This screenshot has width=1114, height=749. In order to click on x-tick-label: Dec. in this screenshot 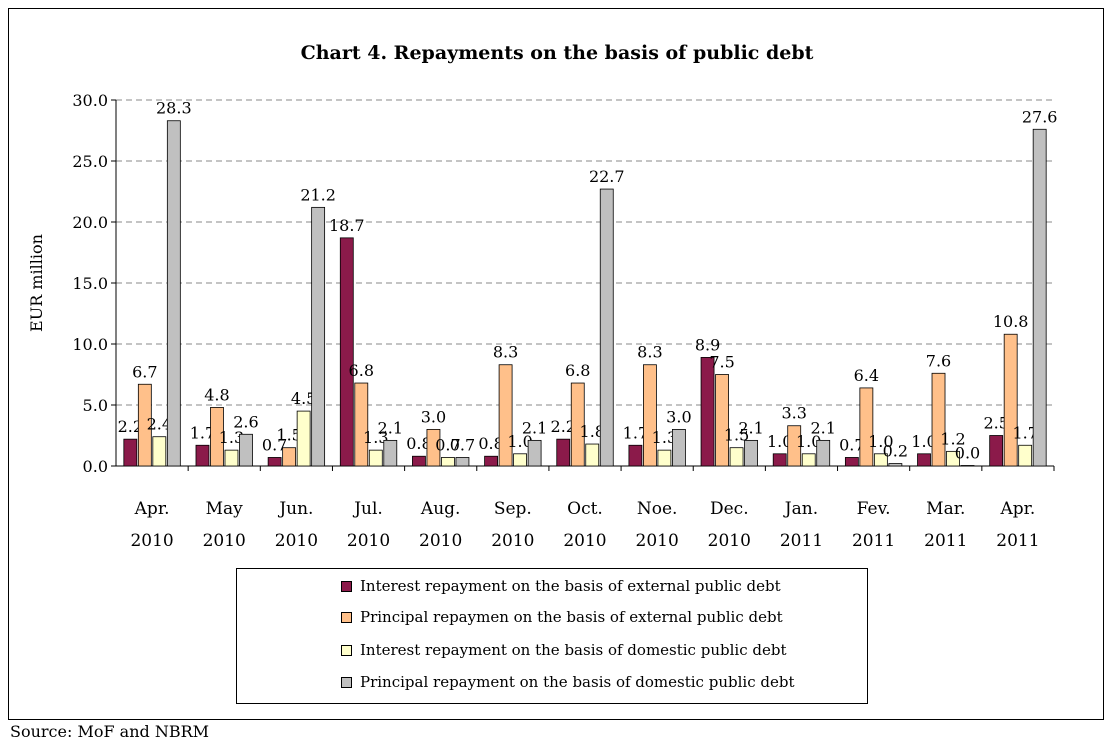, I will do `click(729, 509)`.